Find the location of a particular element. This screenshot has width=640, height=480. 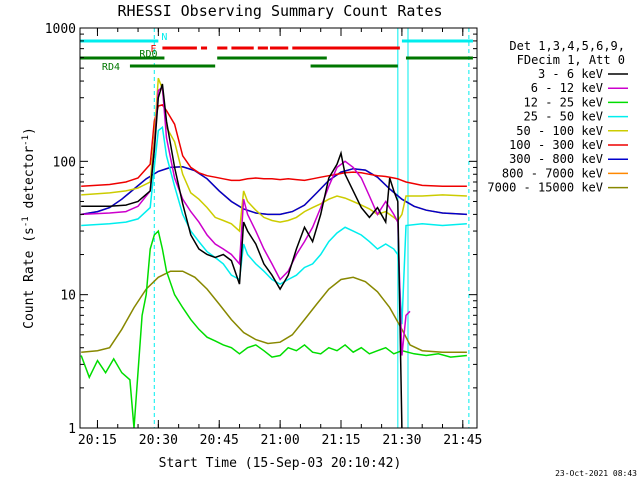

x-tick-label-20-45: 20:45 is located at coordinates (219, 440).